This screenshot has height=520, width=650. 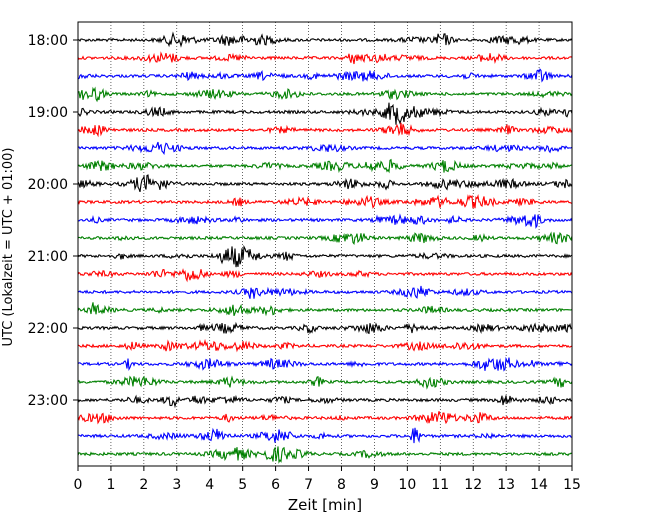 I want to click on x-tick-label: 12, so click(x=473, y=485).